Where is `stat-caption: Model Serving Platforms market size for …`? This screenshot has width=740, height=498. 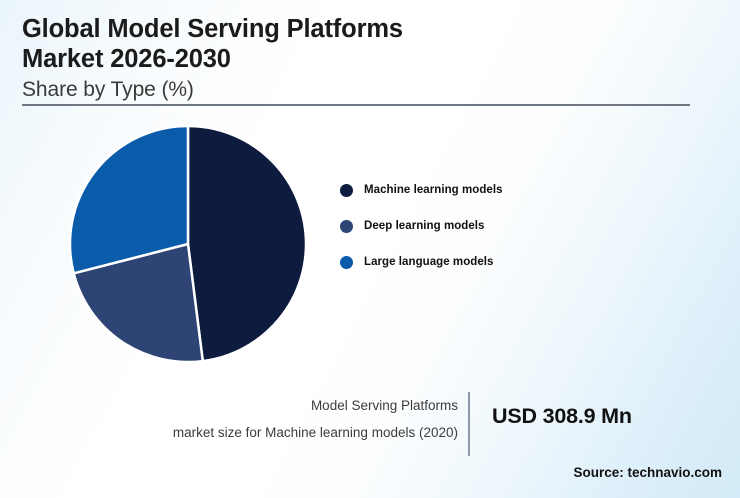 stat-caption: Model Serving Platforms market size for … is located at coordinates (258, 419).